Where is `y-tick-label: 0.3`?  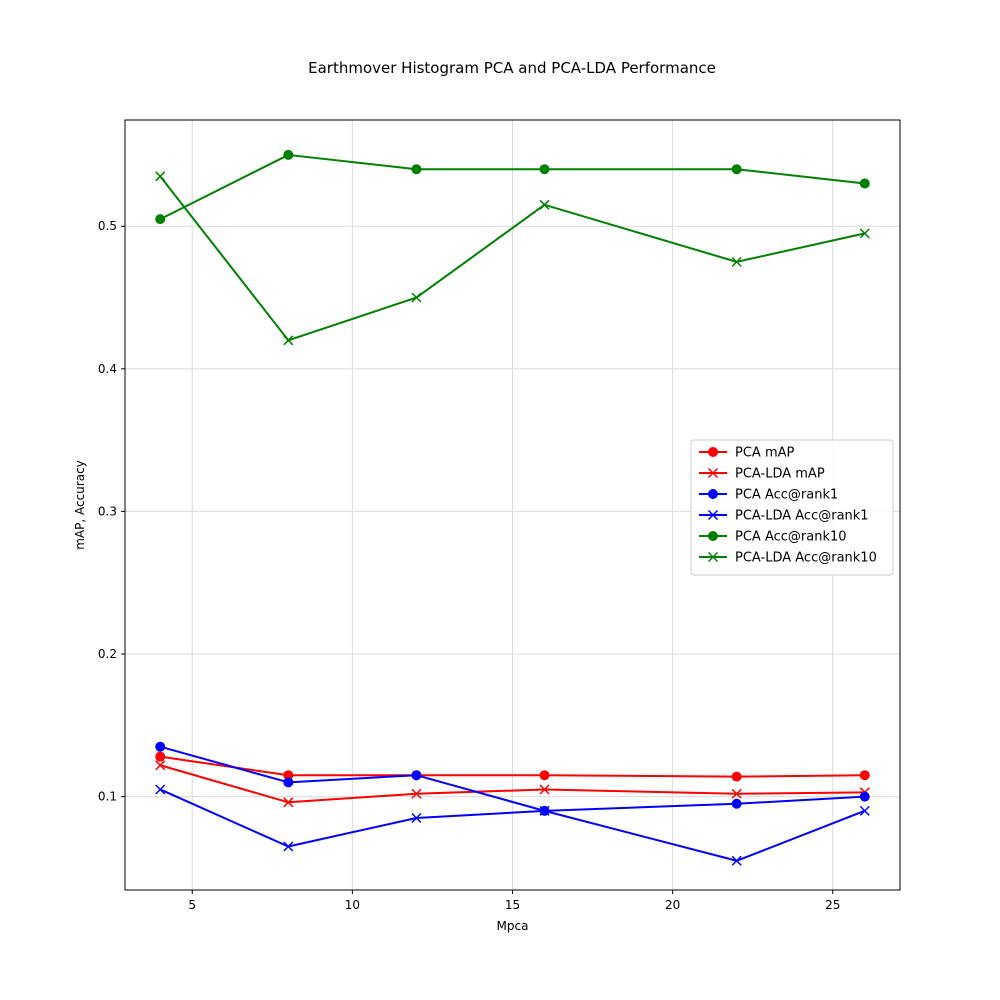
y-tick-label: 0.3 is located at coordinates (107, 511).